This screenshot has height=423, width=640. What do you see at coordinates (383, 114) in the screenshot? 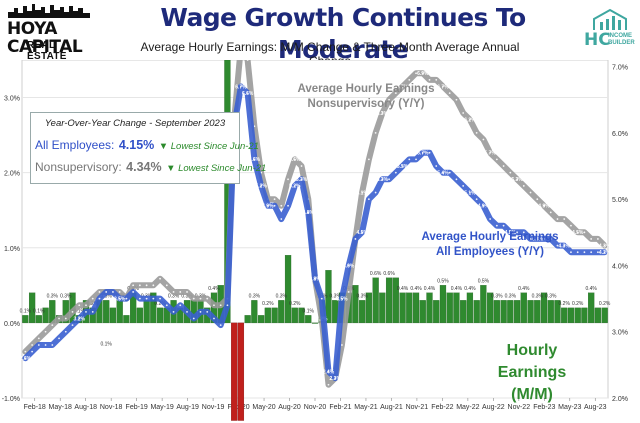
I see `nonsupervisory-point-label: 6.3%` at bounding box center [383, 114].